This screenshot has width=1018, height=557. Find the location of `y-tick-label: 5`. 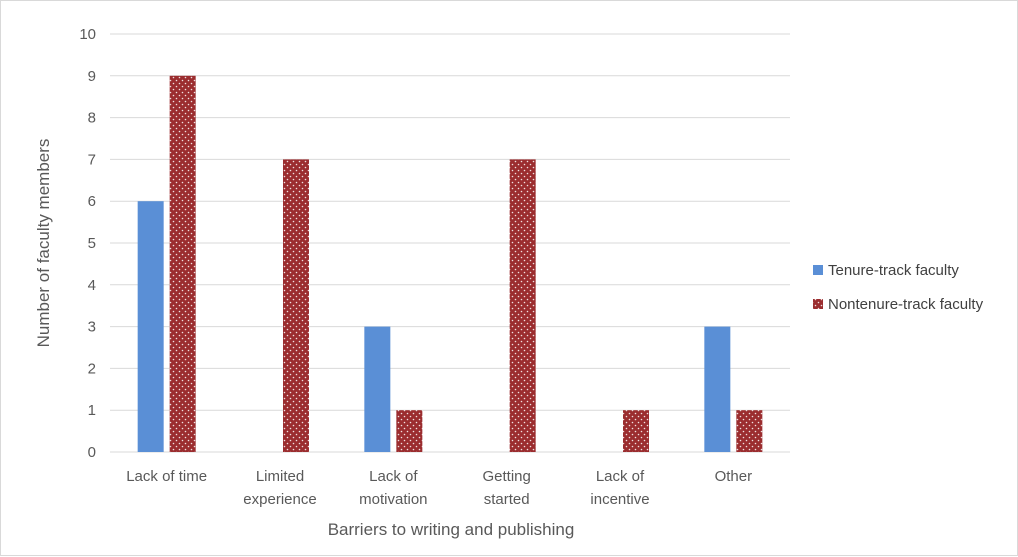

y-tick-label: 5 is located at coordinates (92, 243).